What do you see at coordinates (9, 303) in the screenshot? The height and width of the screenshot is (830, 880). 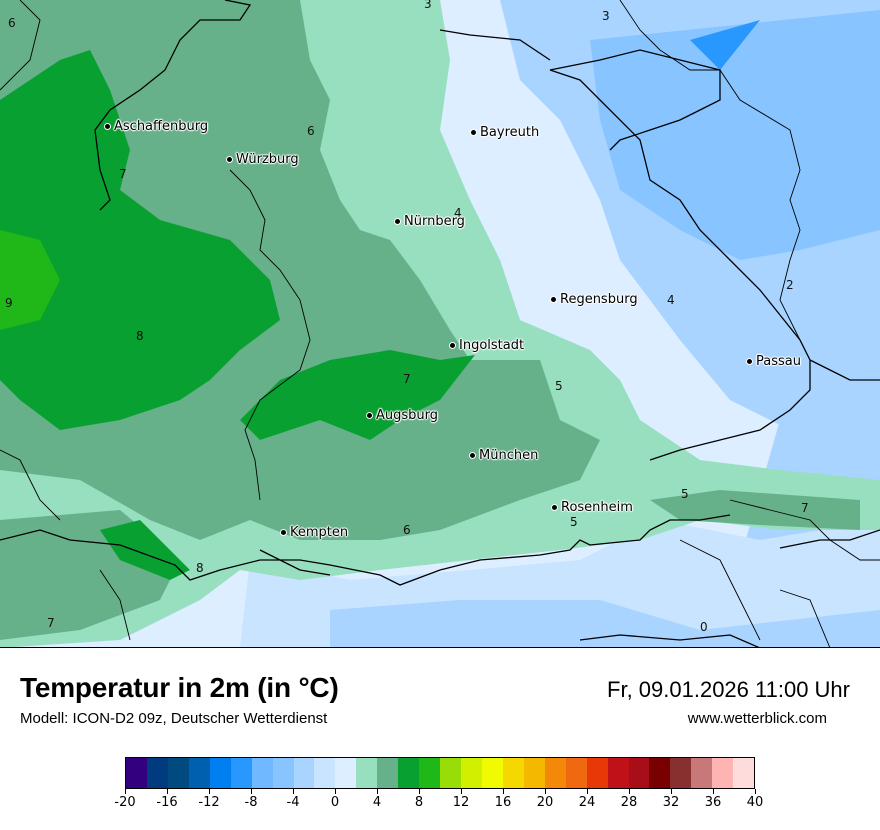 I see `isotherm-label: 9` at bounding box center [9, 303].